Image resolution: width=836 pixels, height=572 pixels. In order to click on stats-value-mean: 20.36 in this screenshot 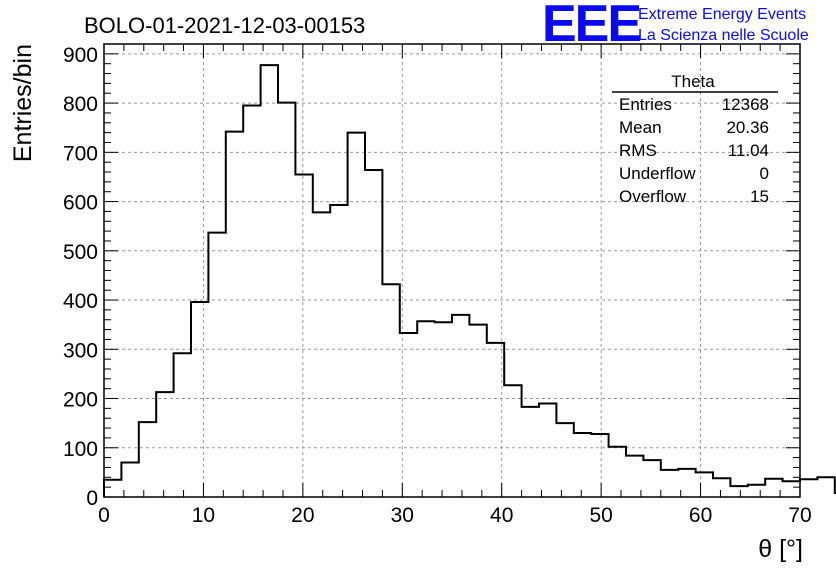, I will do `click(747, 127)`.